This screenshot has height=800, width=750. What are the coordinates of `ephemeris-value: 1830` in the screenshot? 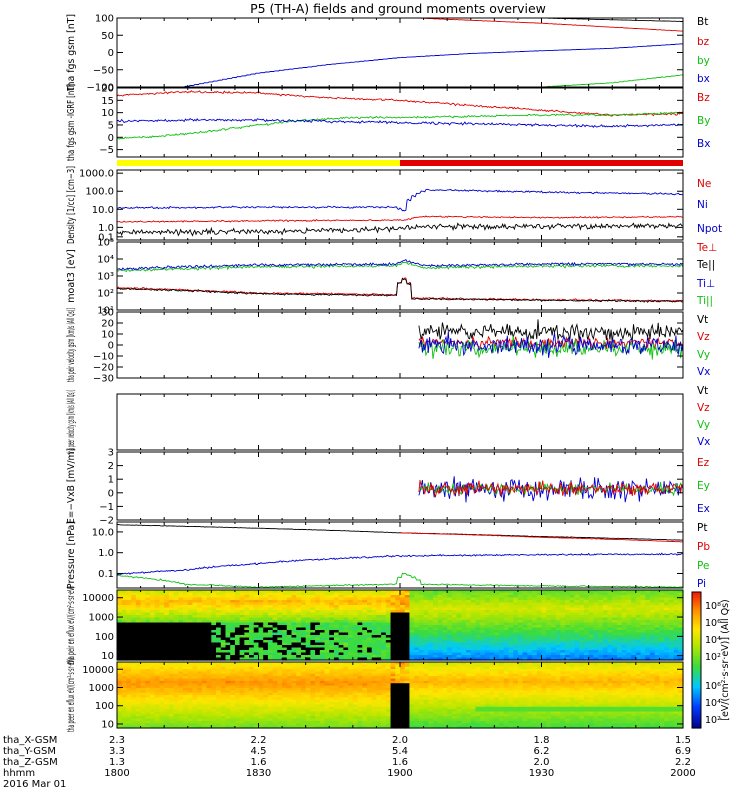 It's located at (258, 773).